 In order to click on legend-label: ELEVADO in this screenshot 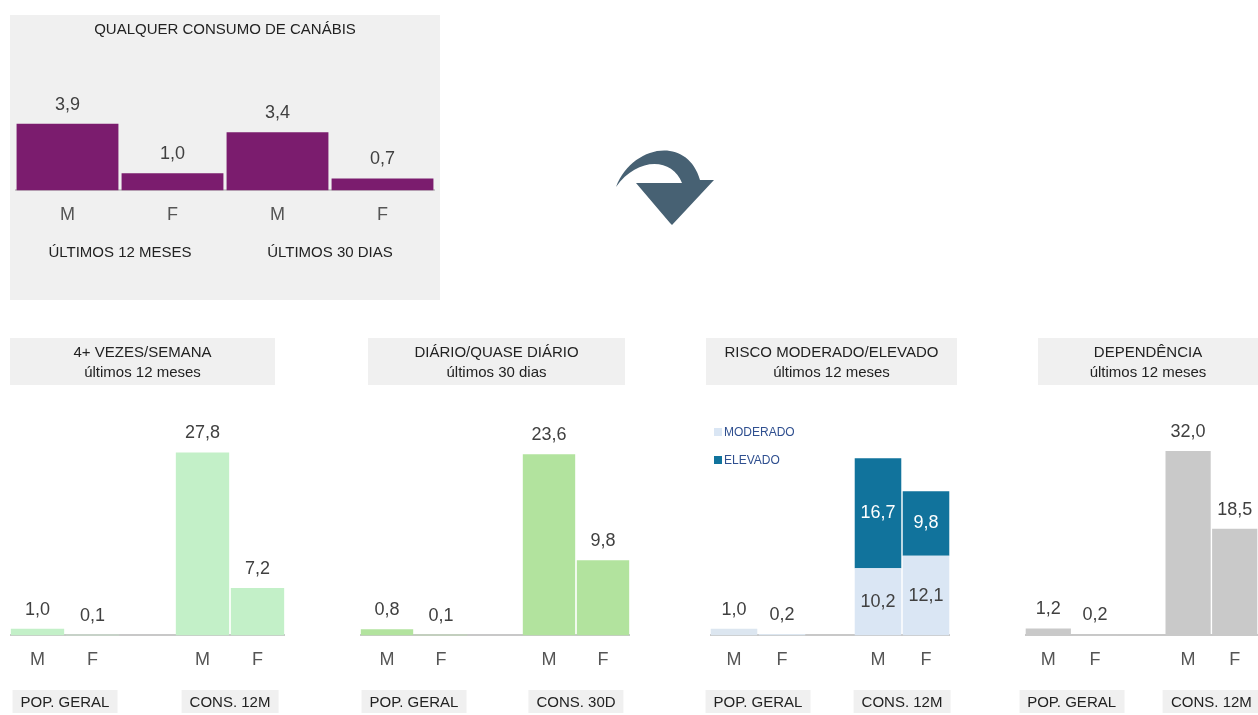, I will do `click(751, 460)`.